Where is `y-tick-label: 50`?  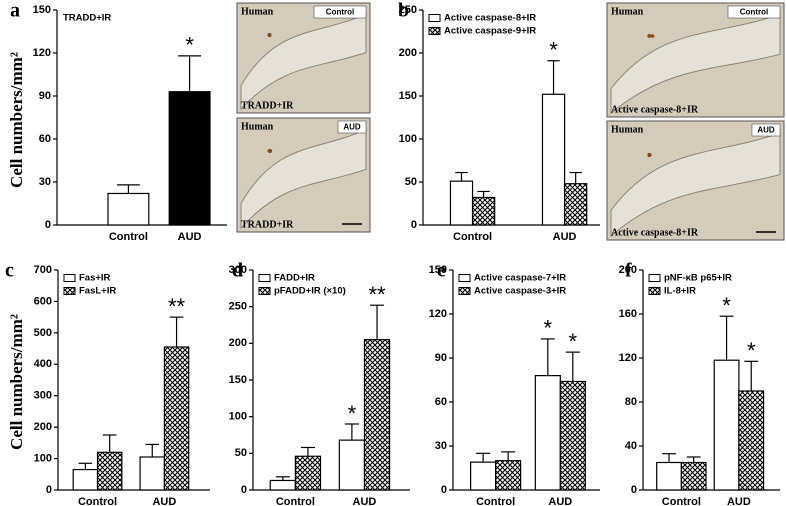
y-tick-label: 50 is located at coordinates (241, 453).